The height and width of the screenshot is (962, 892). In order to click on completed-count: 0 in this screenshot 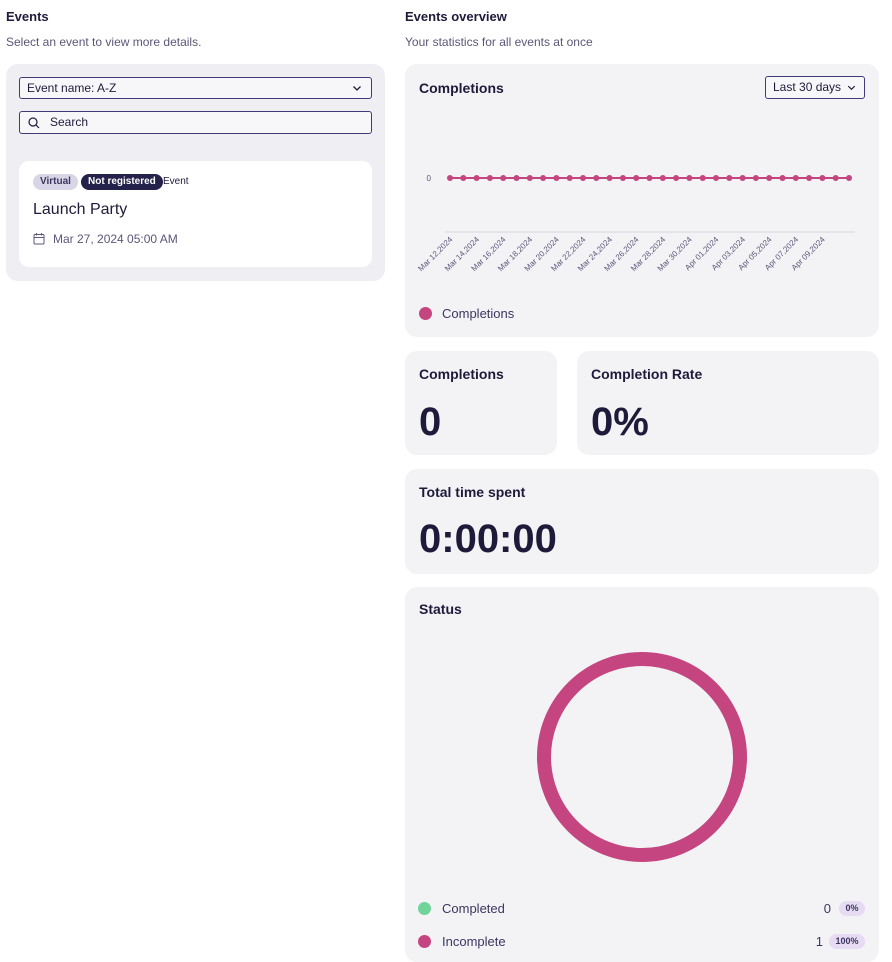, I will do `click(827, 908)`.